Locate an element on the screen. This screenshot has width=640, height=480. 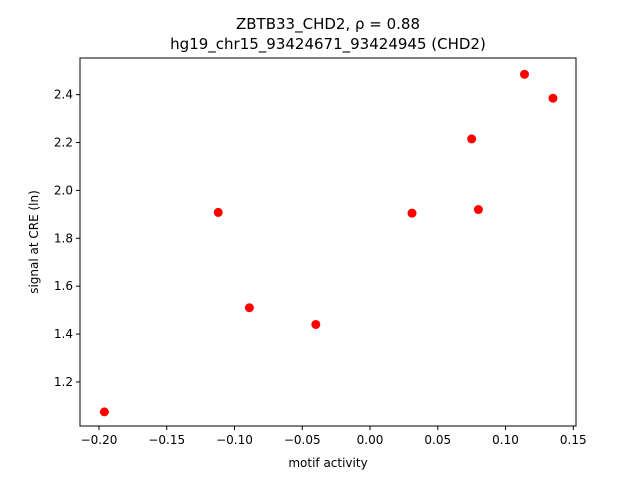
y-tick-label: 1.8 is located at coordinates (63, 238).